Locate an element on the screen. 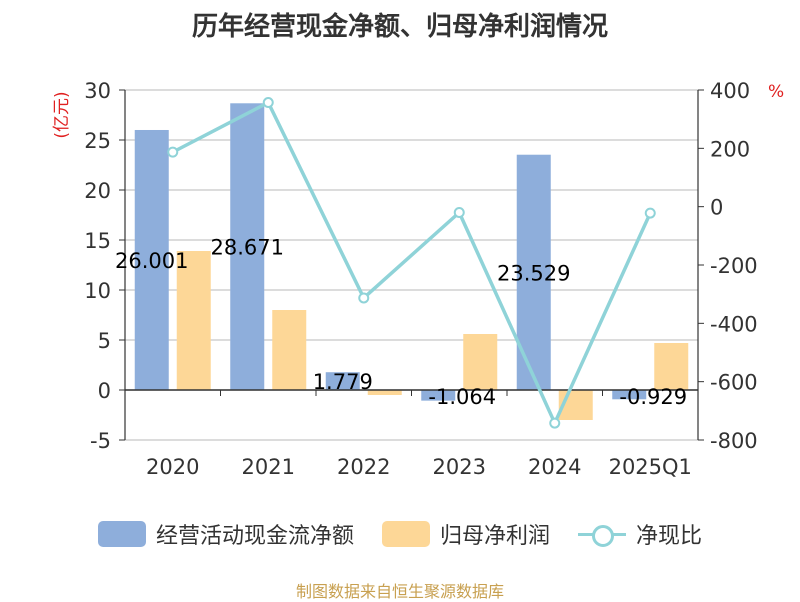  category-label: 2024 is located at coordinates (554, 467).